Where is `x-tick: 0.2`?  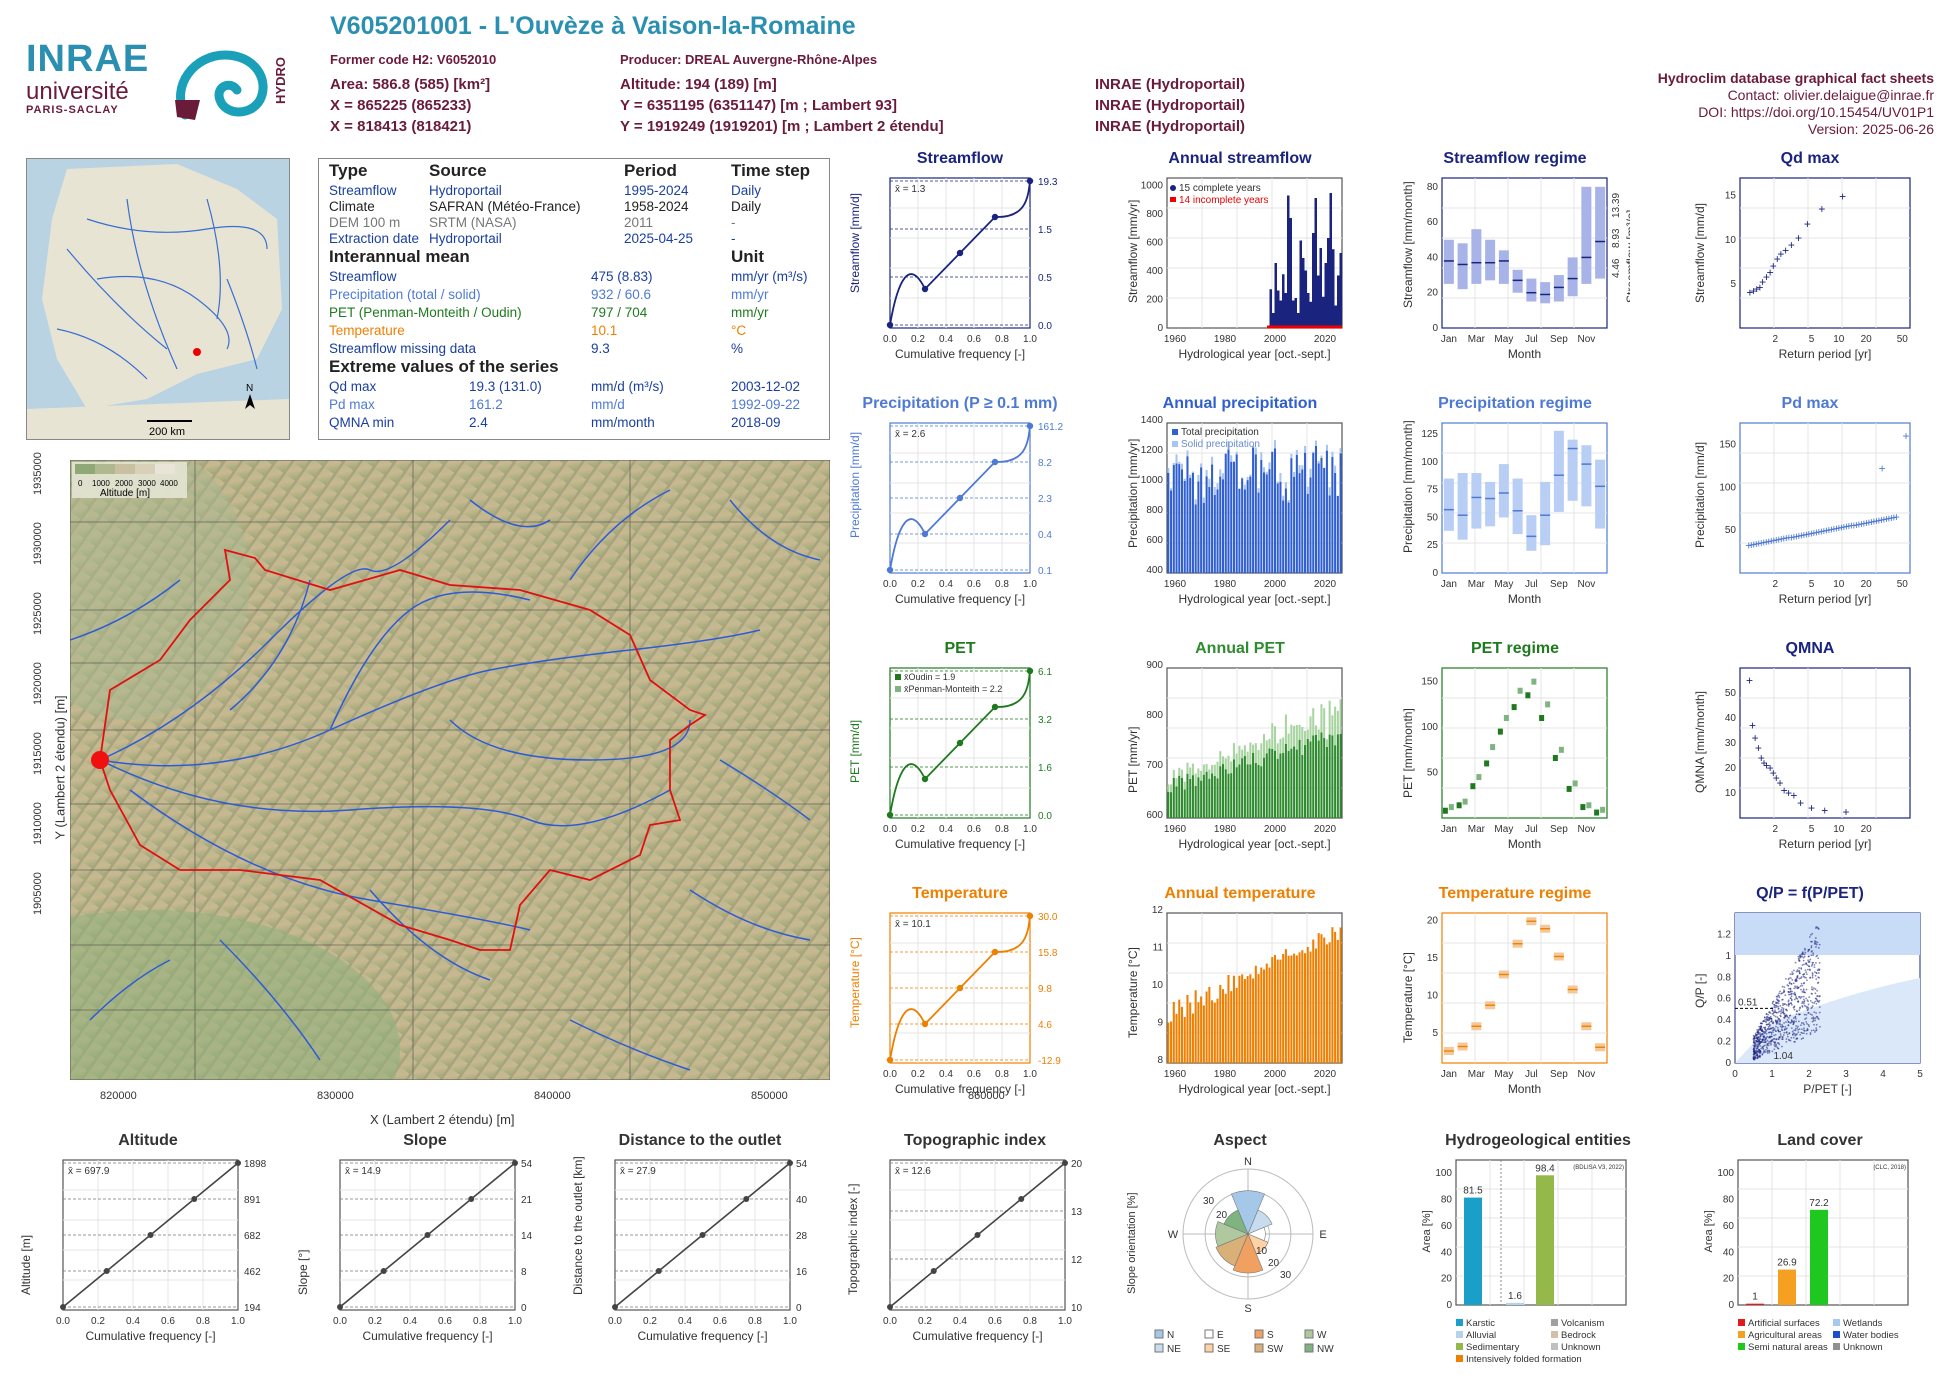
x-tick: 0.2 is located at coordinates (98, 1321).